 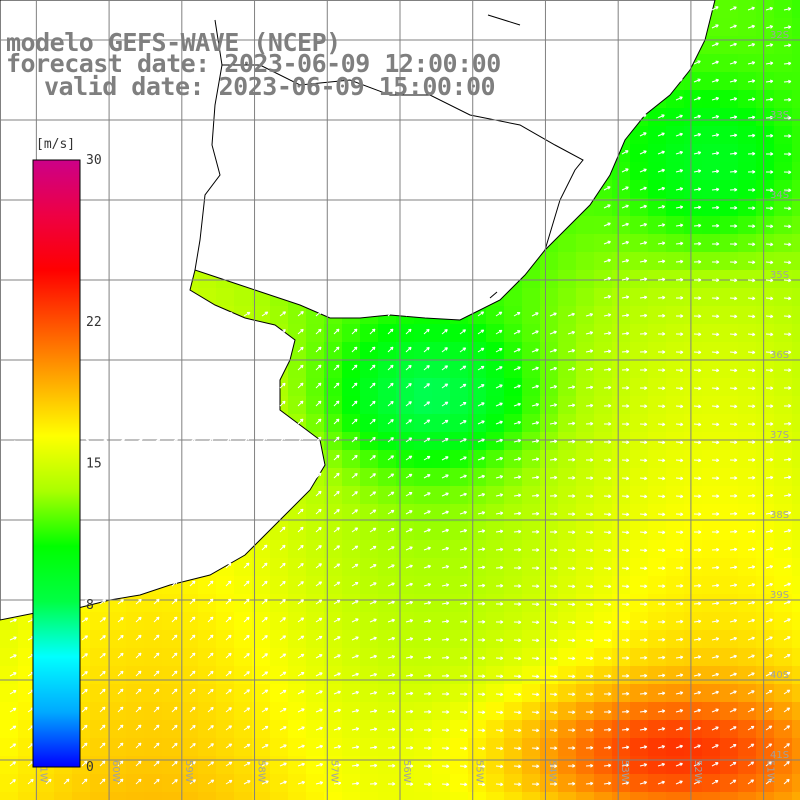 I want to click on title-model: modelo GEFS-WAVE (NCEP), so click(x=173, y=42).